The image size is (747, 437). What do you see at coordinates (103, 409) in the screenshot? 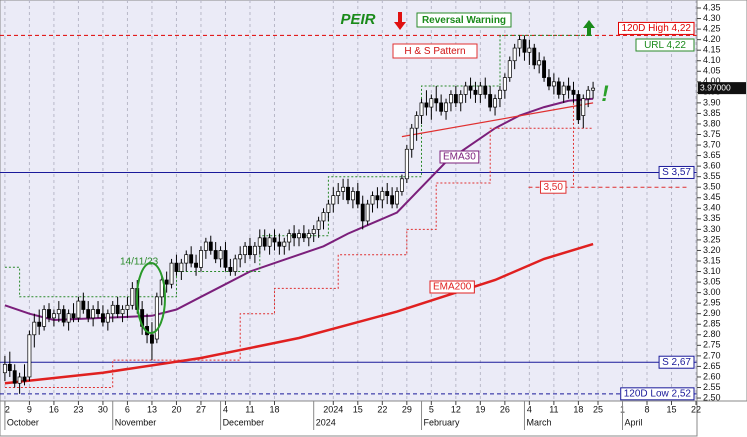
I see `x-tick-label: 30` at bounding box center [103, 409].